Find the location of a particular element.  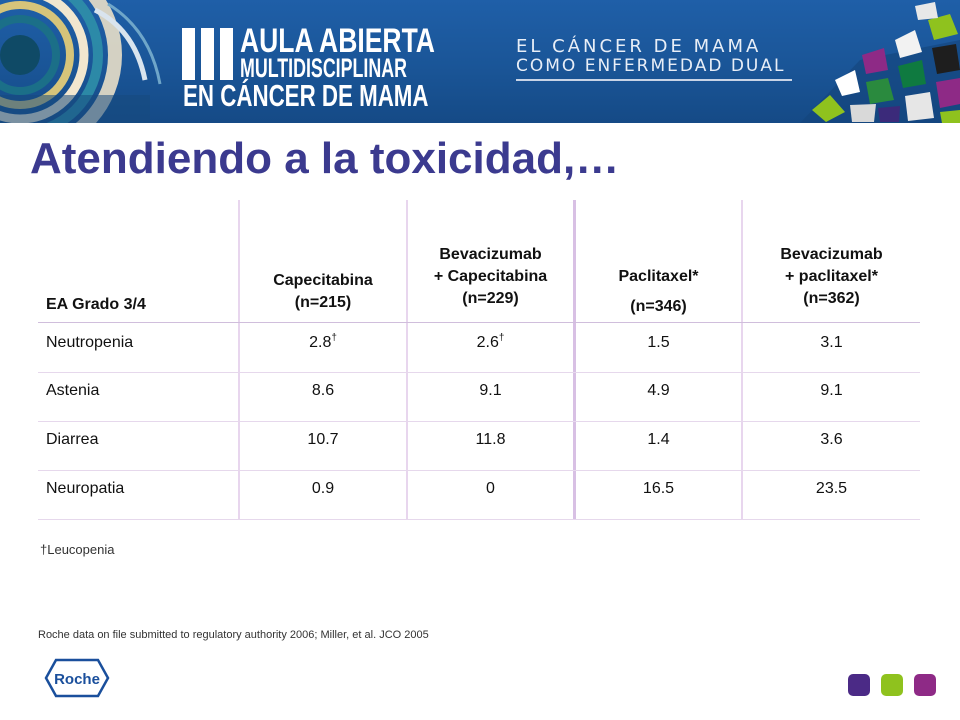

table-cell: 23.5 is located at coordinates (831, 488).